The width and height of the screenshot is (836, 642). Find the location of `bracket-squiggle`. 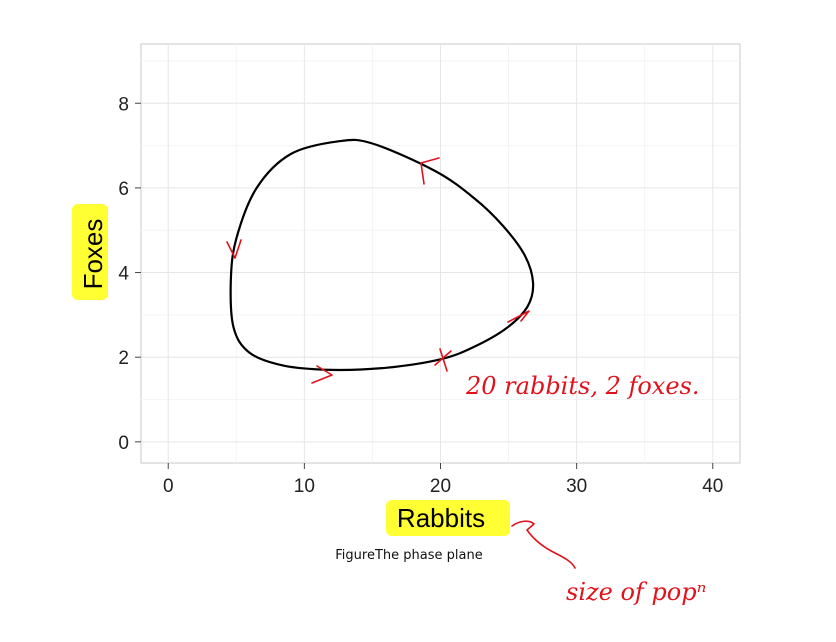

bracket-squiggle is located at coordinates (543, 544).